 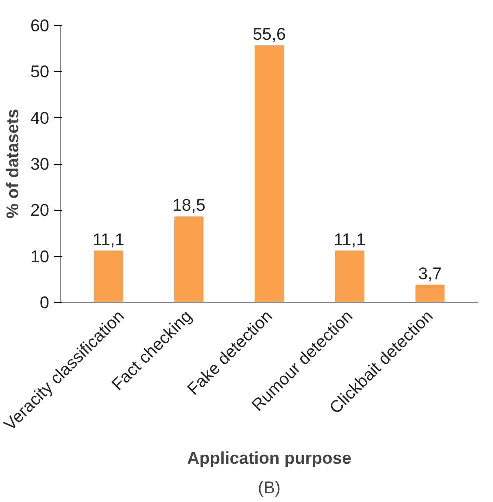 What do you see at coordinates (13, 164) in the screenshot?
I see `y-axis-title: % of datasets` at bounding box center [13, 164].